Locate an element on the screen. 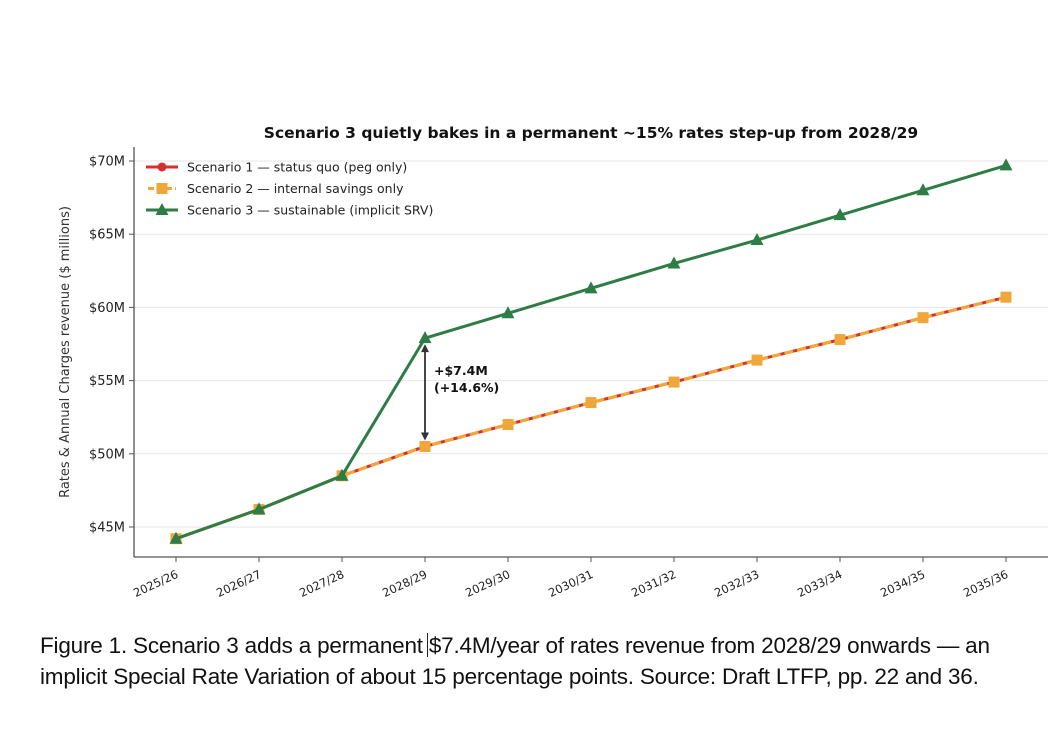  y-tick-label: $65M is located at coordinates (107, 235).